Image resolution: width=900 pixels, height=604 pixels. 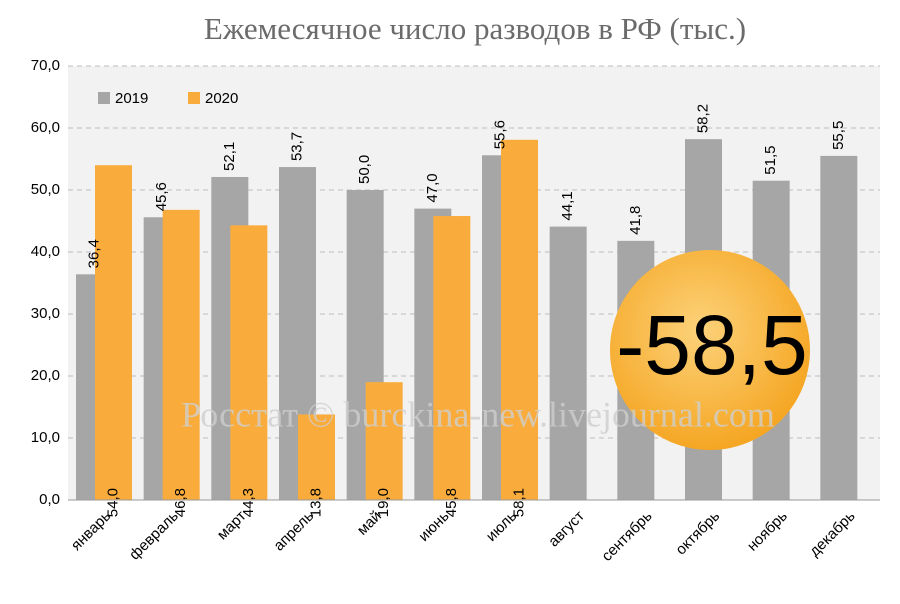 I want to click on data-label: 13,8, so click(x=315, y=502).